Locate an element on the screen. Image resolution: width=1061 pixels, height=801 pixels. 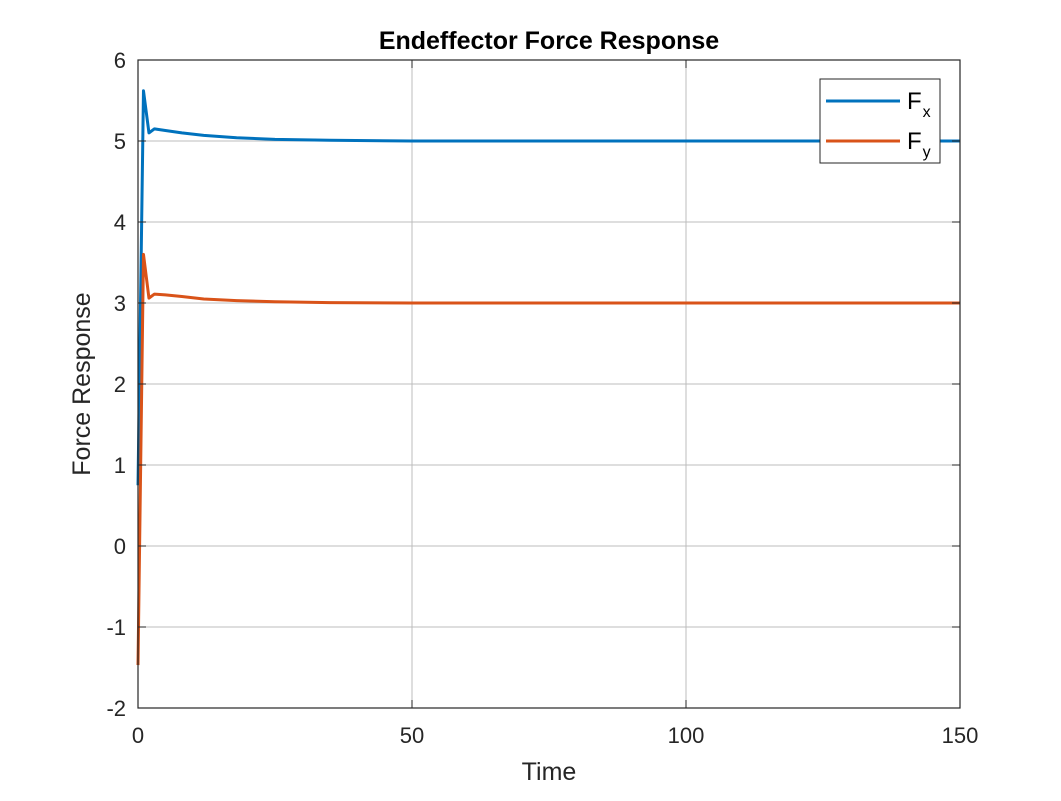
y-tick-label: -1 is located at coordinates (116, 627).